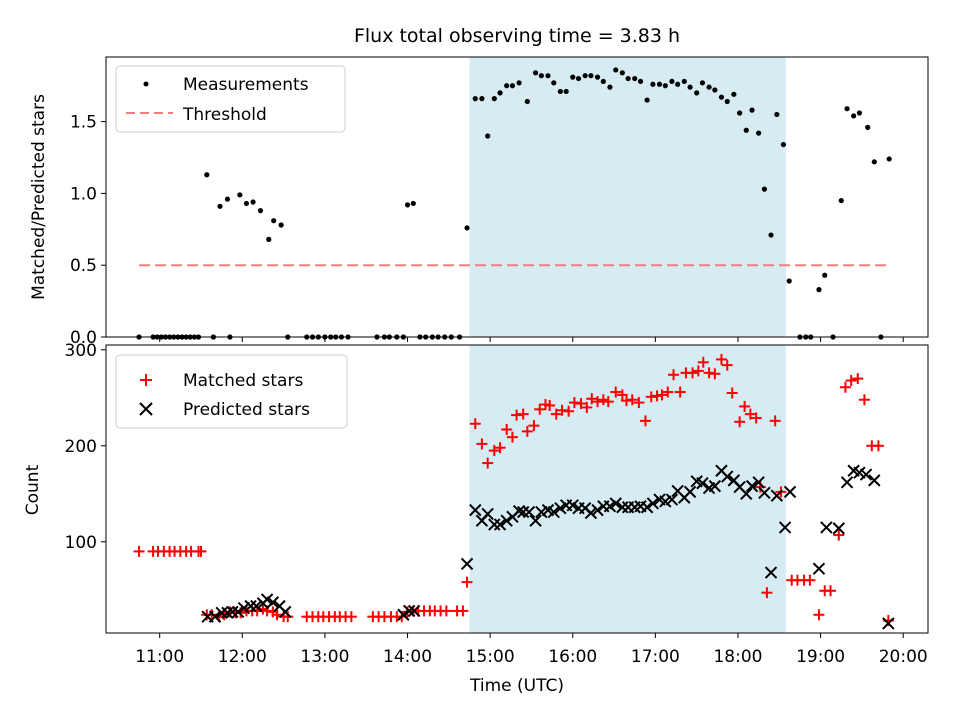 This screenshot has height=720, width=960. What do you see at coordinates (83, 123) in the screenshot?
I see `top-ytick-label: 1.5` at bounding box center [83, 123].